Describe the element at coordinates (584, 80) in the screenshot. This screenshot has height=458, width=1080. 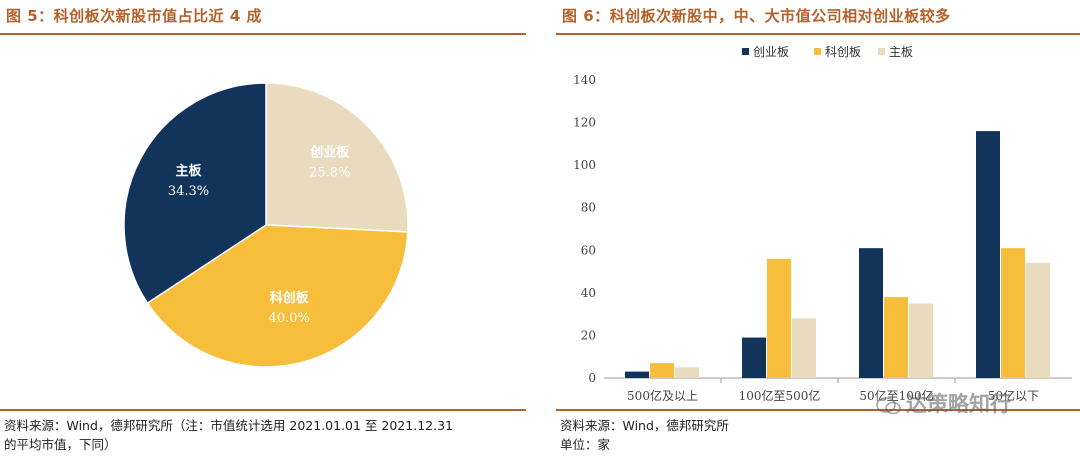
I see `y-tick-label: 140` at that location.